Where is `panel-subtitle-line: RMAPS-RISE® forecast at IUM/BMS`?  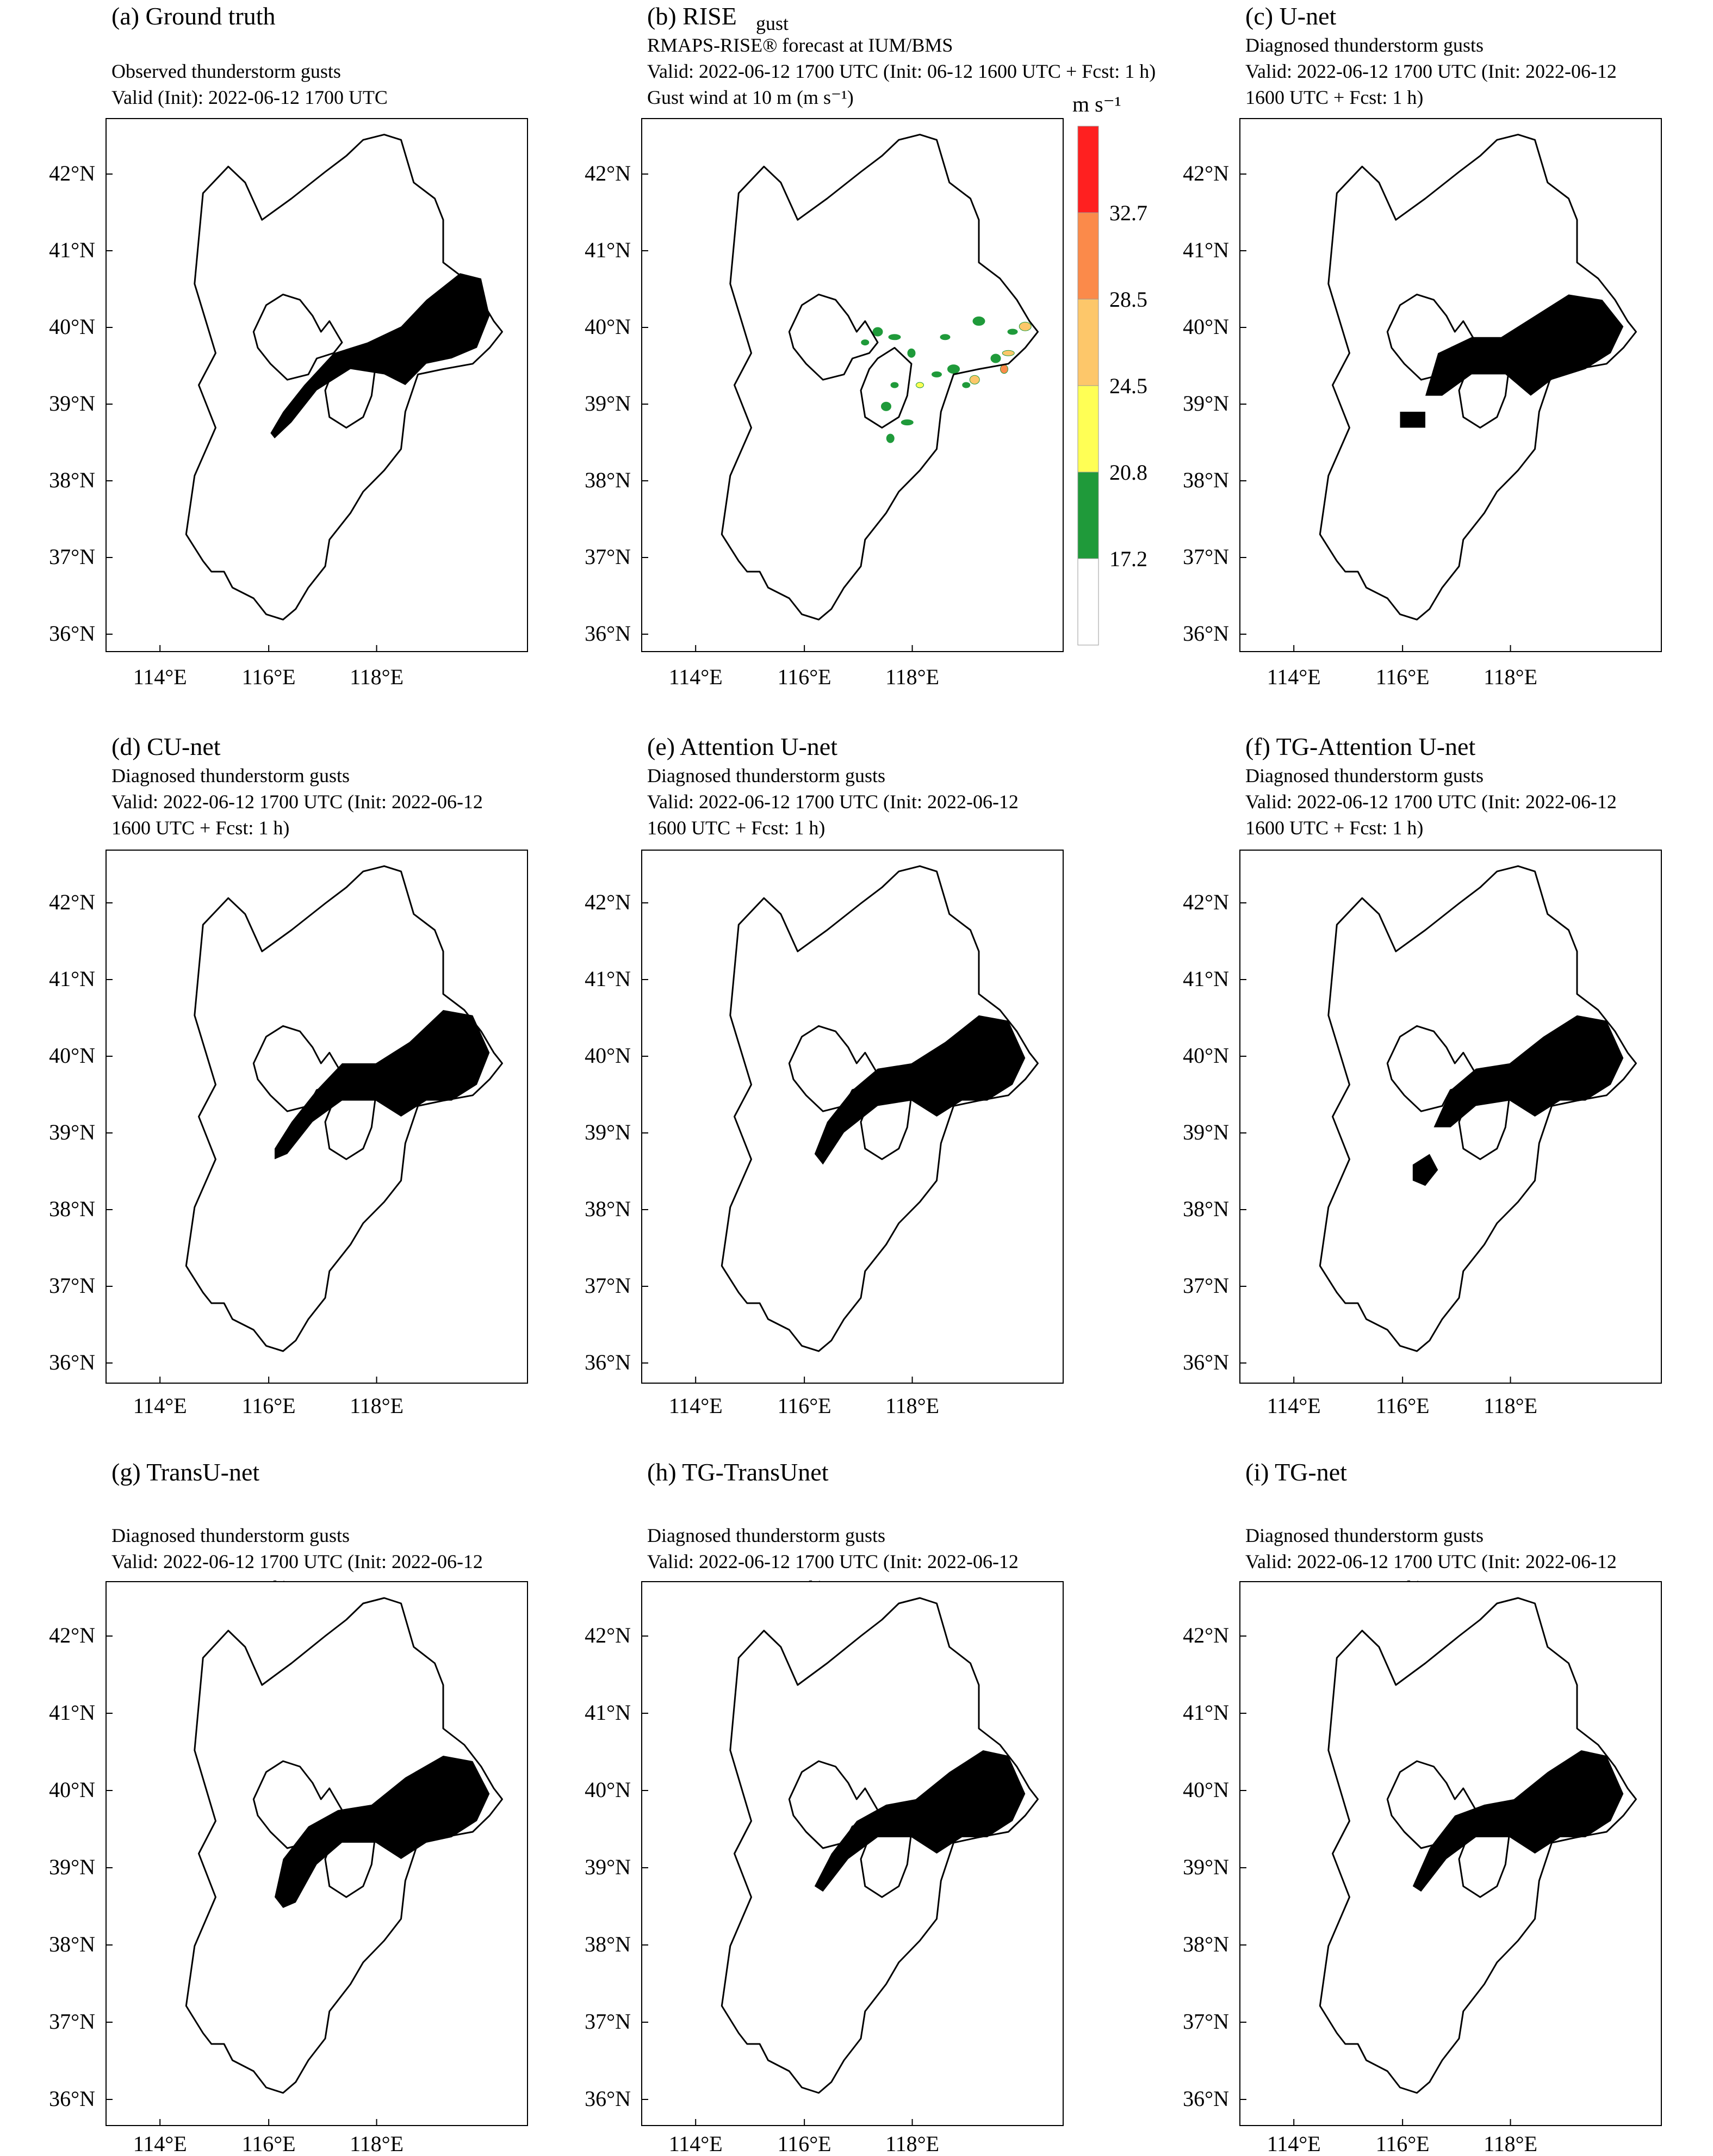 panel-subtitle-line: RMAPS-RISE® forecast at IUM/BMS is located at coordinates (800, 45).